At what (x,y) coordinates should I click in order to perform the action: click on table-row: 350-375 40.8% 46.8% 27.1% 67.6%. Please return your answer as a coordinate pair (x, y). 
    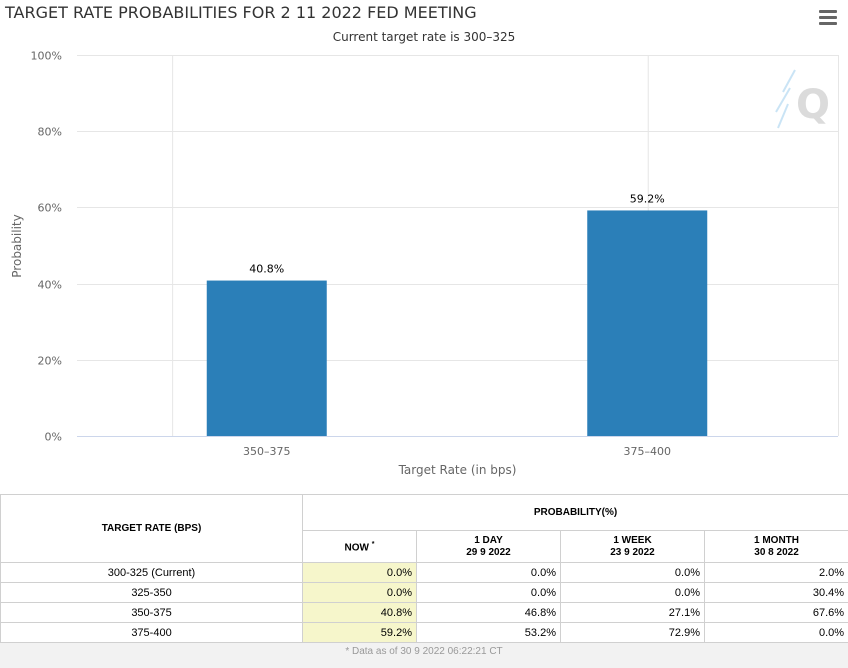
    Looking at the image, I should click on (424, 612).